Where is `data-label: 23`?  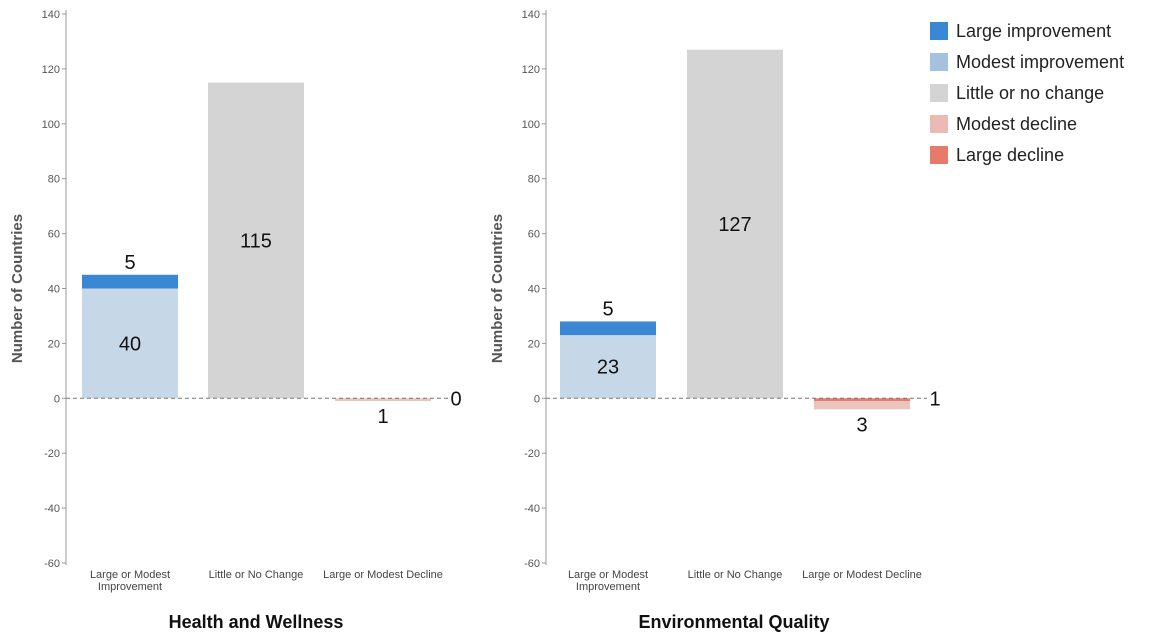 data-label: 23 is located at coordinates (608, 368).